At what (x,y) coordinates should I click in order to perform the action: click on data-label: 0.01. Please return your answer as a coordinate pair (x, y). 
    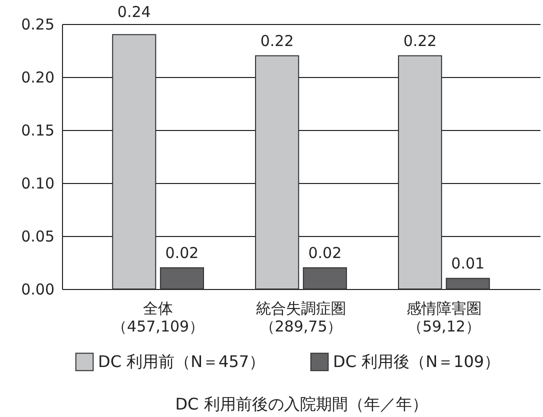
    Looking at the image, I should click on (468, 263).